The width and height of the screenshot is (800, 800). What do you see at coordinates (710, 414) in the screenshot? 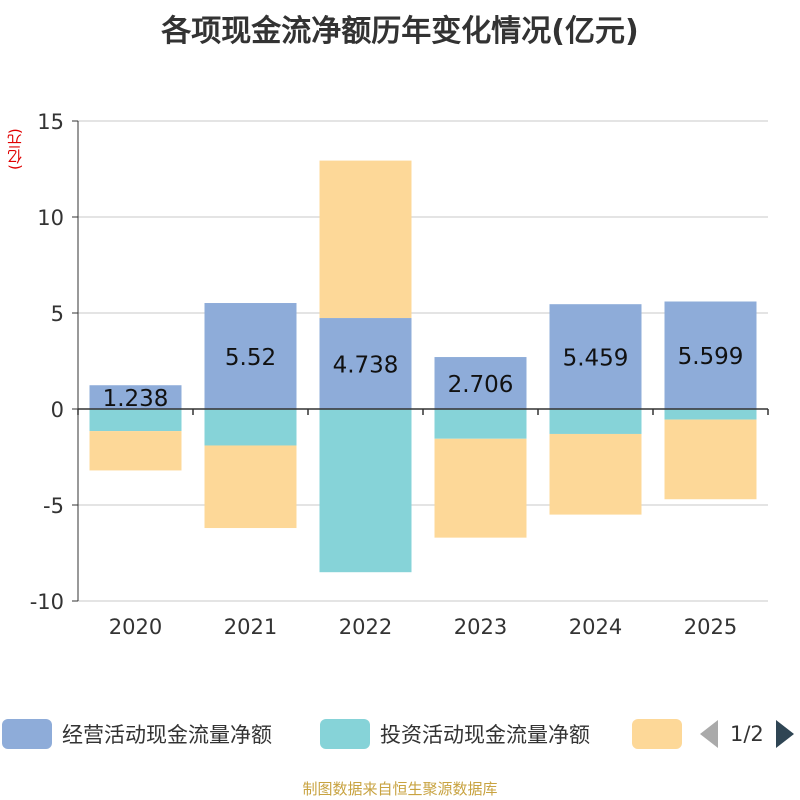
I see `bar-series1-2025` at bounding box center [710, 414].